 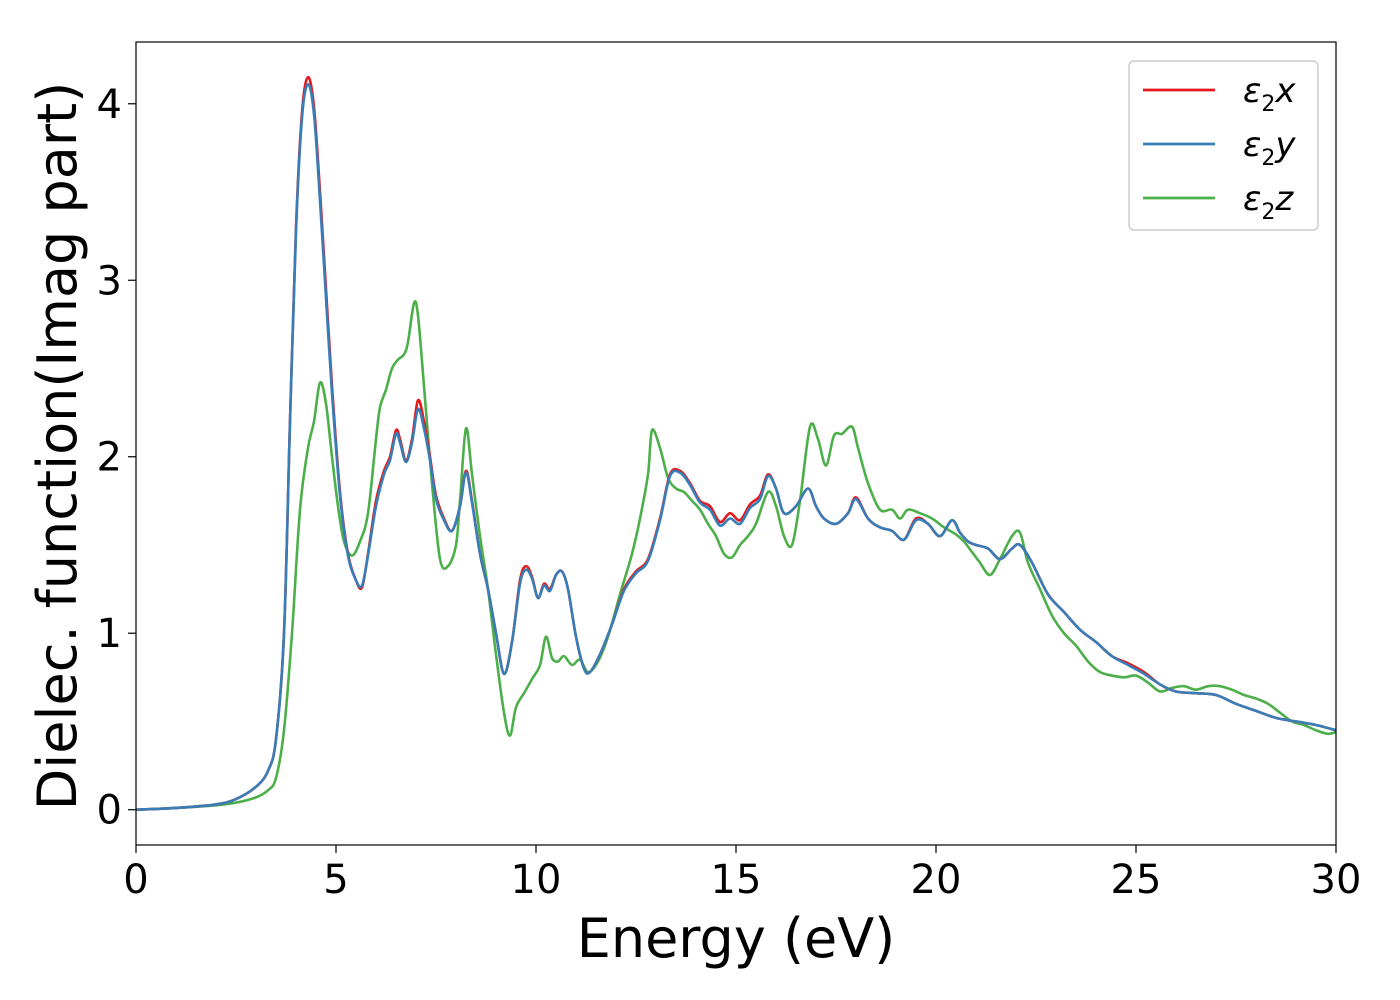 I want to click on x-tick-label: 30, so click(x=1336, y=880).